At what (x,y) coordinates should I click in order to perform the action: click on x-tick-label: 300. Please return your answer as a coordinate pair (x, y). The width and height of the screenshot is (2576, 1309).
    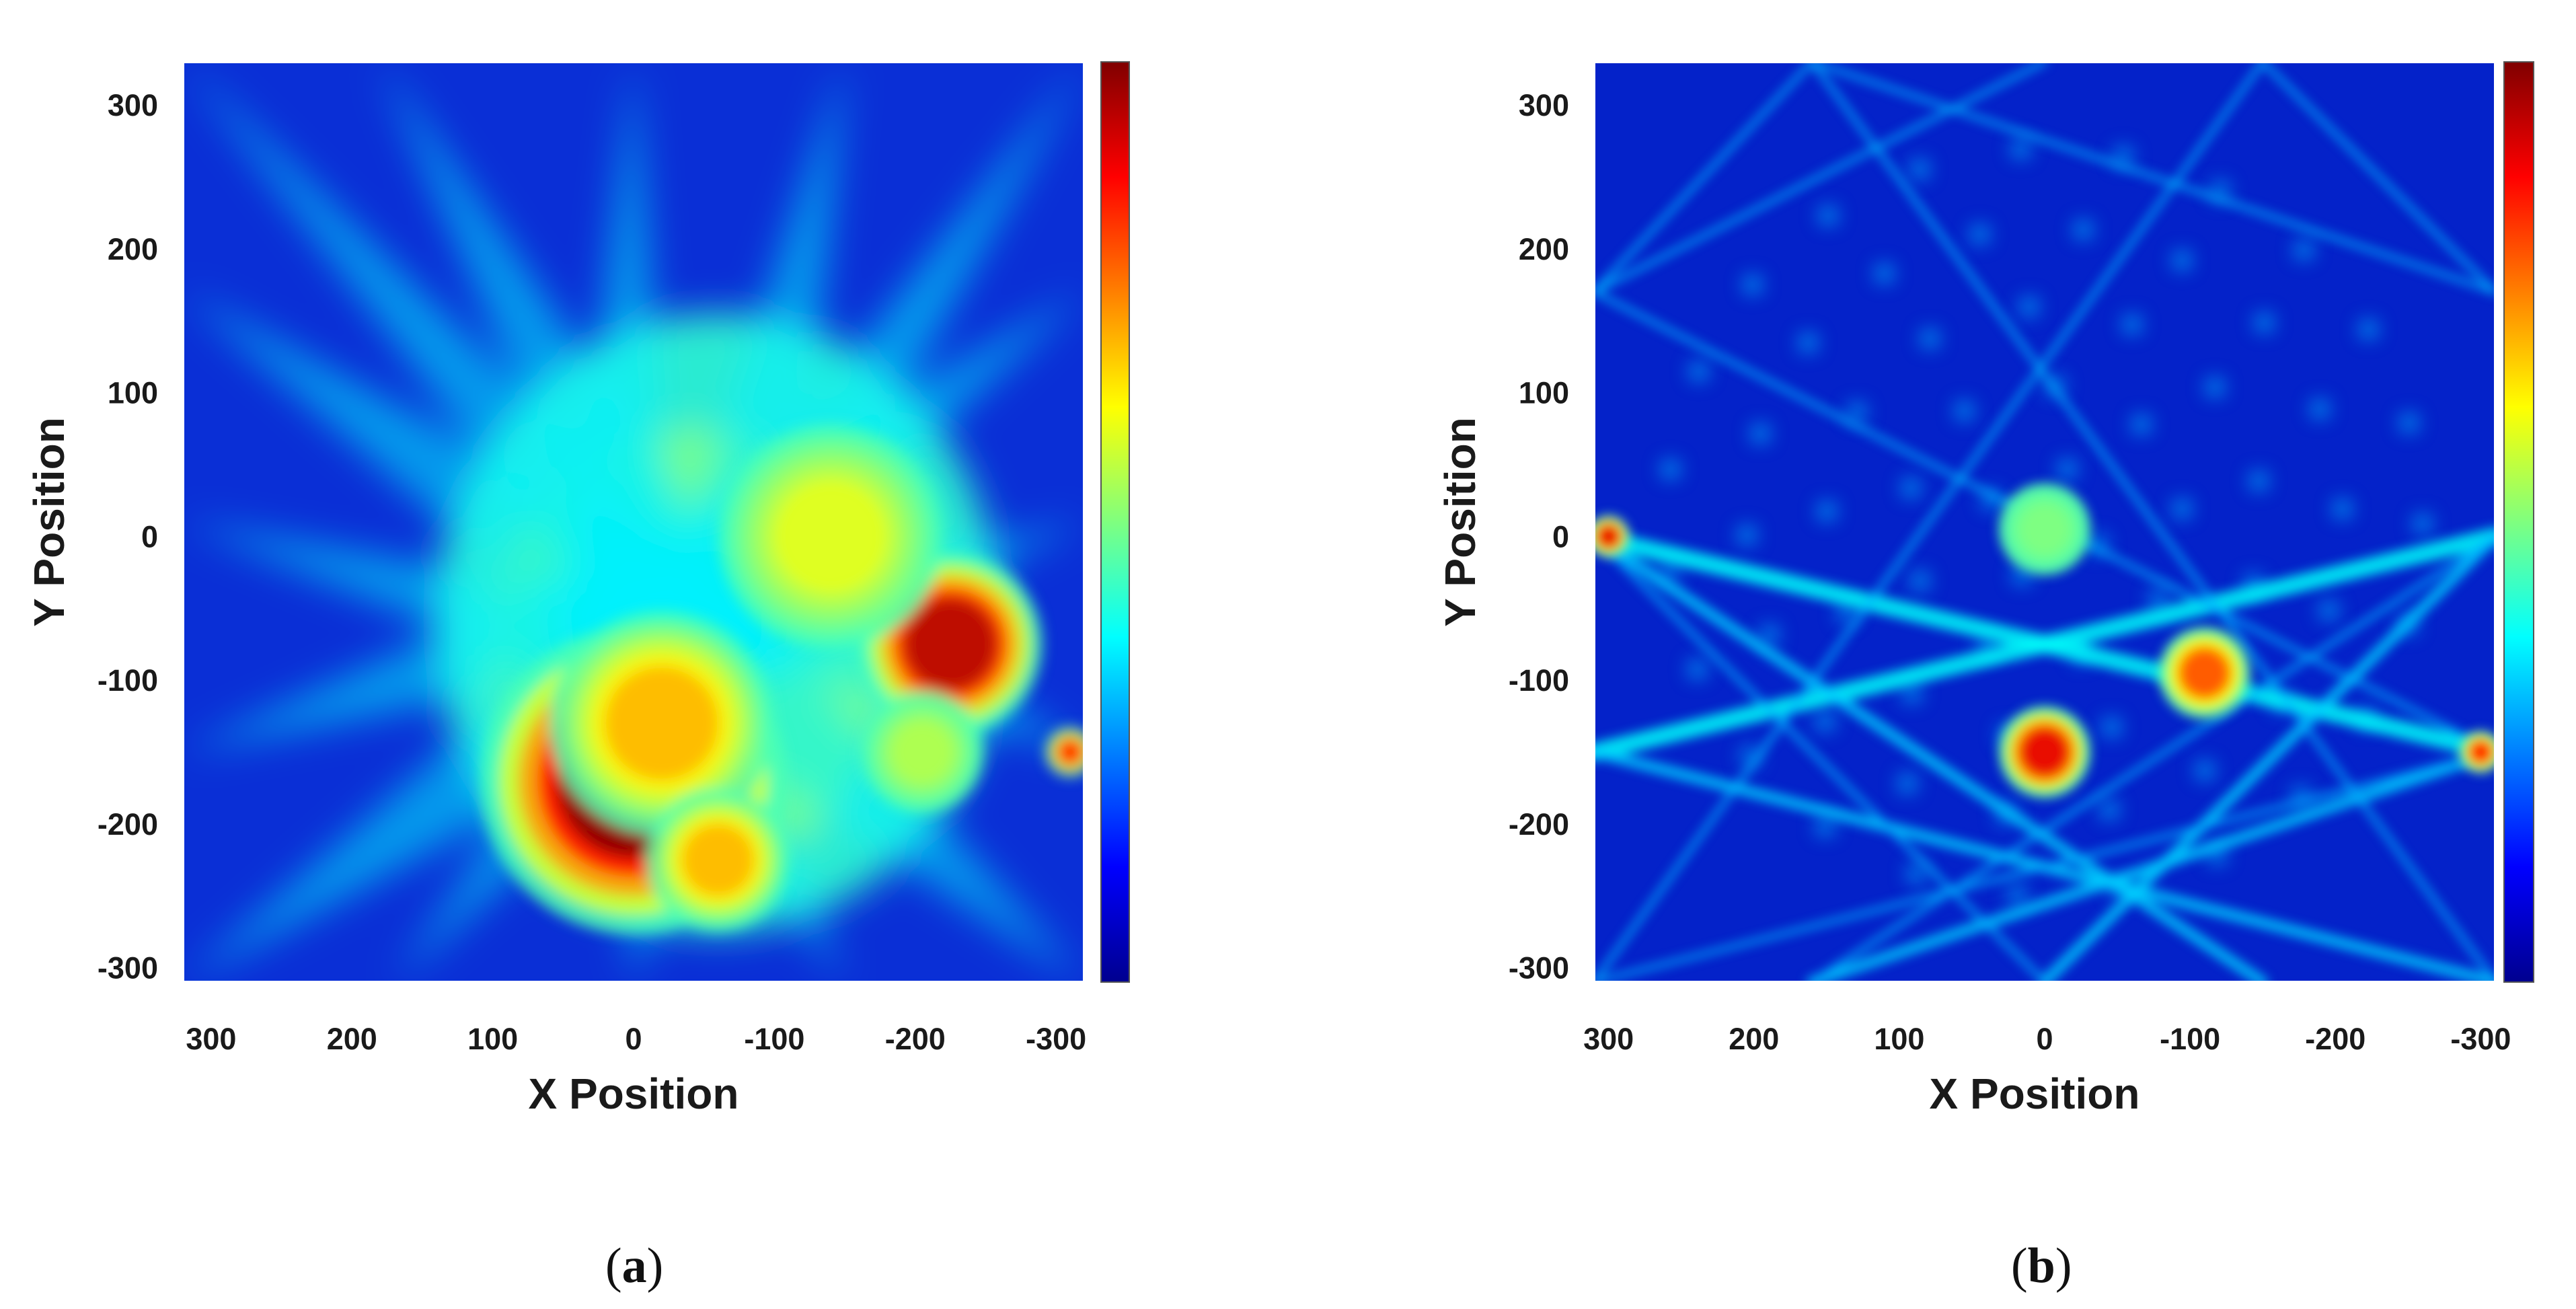
    Looking at the image, I should click on (211, 1039).